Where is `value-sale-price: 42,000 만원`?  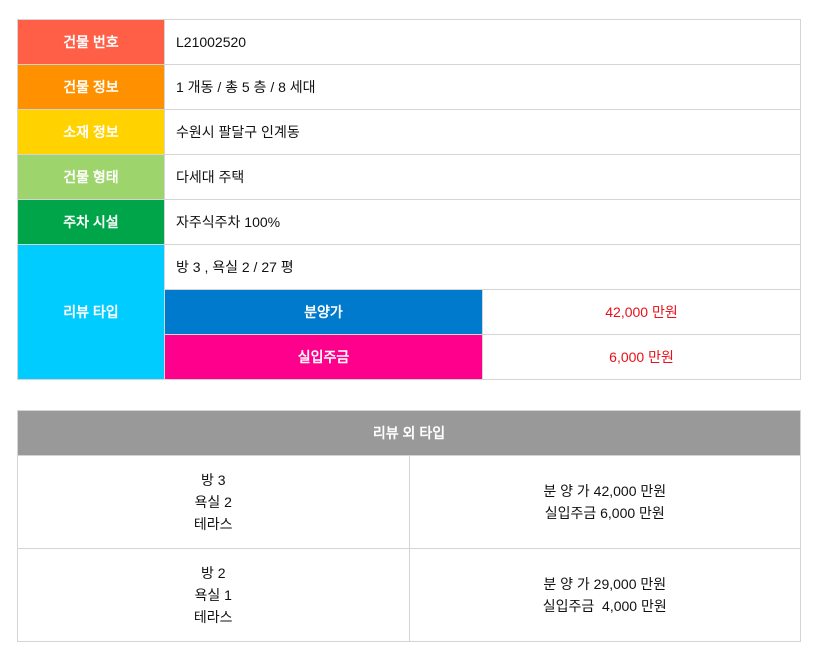
value-sale-price: 42,000 만원 is located at coordinates (641, 312).